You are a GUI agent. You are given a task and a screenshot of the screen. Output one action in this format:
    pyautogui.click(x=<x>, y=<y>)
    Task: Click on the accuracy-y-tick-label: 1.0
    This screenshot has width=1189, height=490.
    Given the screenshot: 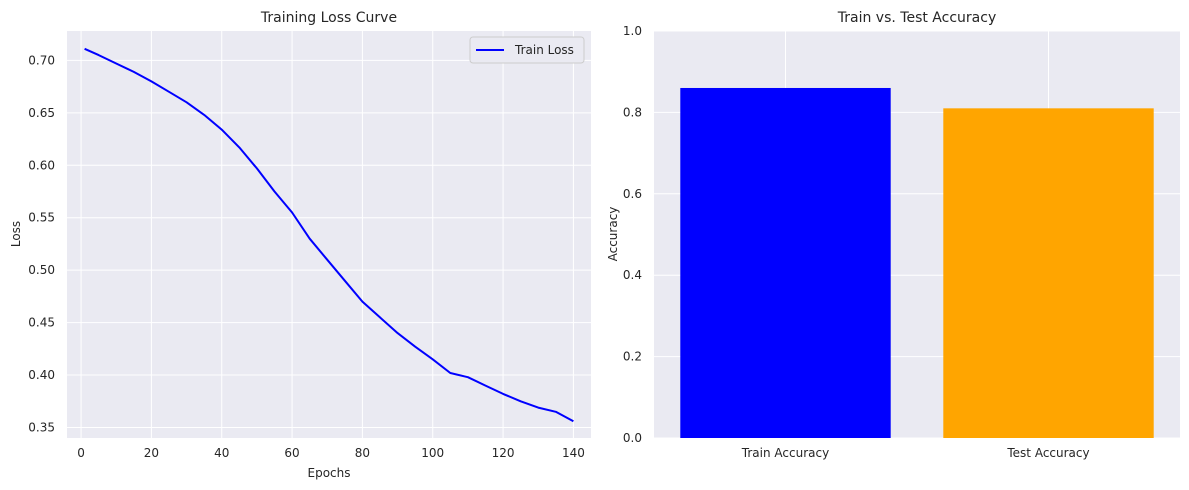 What is the action you would take?
    pyautogui.click(x=632, y=31)
    